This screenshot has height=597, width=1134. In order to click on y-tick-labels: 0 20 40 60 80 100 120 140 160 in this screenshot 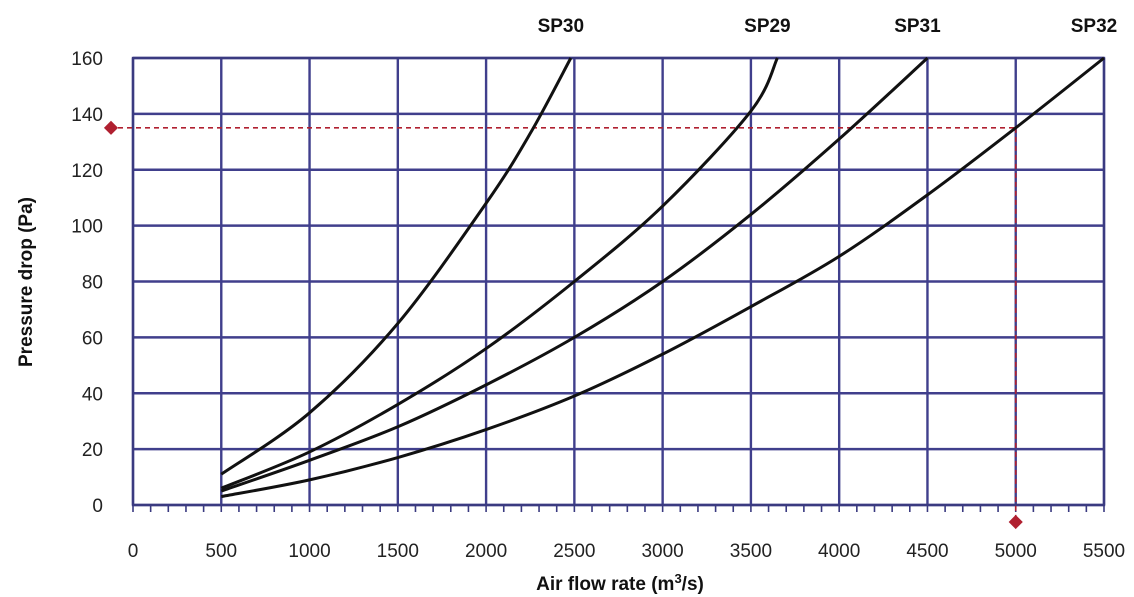, I will do `click(87, 283)`.